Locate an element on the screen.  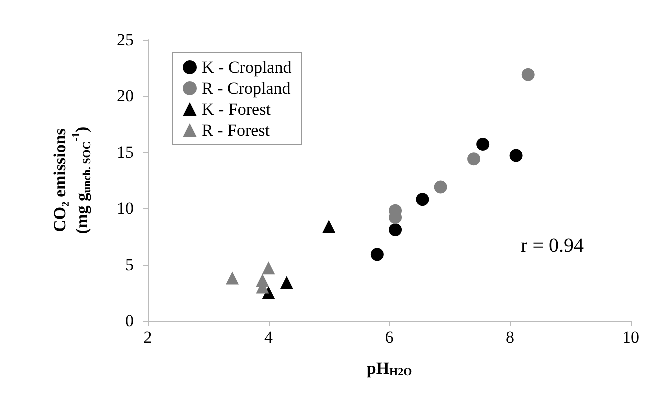
legend-label: R - Cropland is located at coordinates (247, 88).